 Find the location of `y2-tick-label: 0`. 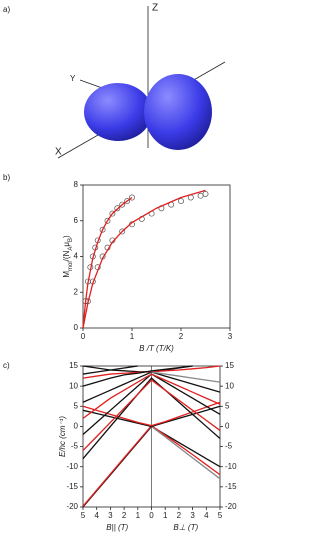

y2-tick-label: 0 is located at coordinates (227, 426).